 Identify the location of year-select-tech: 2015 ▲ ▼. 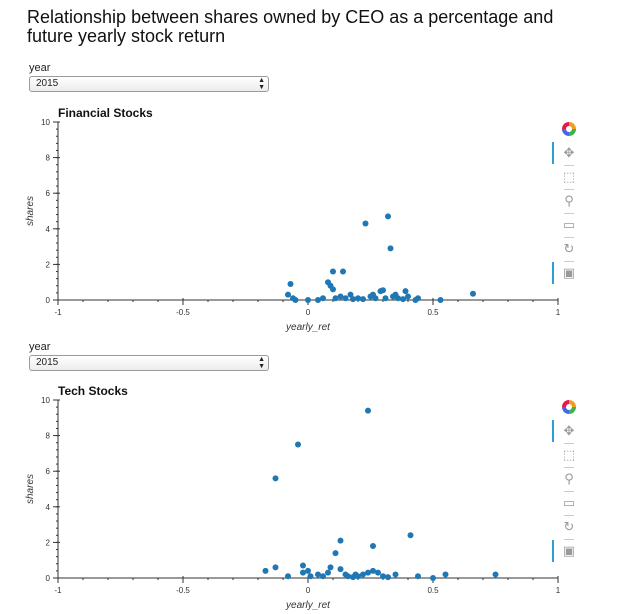
(149, 363).